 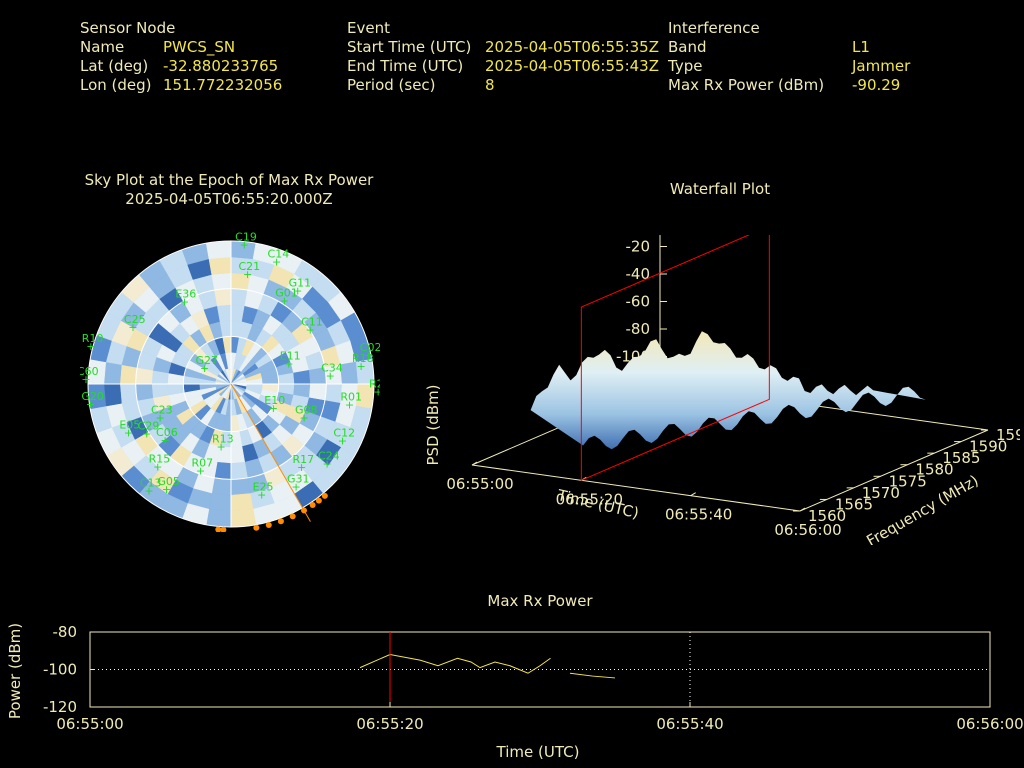 I want to click on sky-sat-label: C11, so click(x=312, y=321).